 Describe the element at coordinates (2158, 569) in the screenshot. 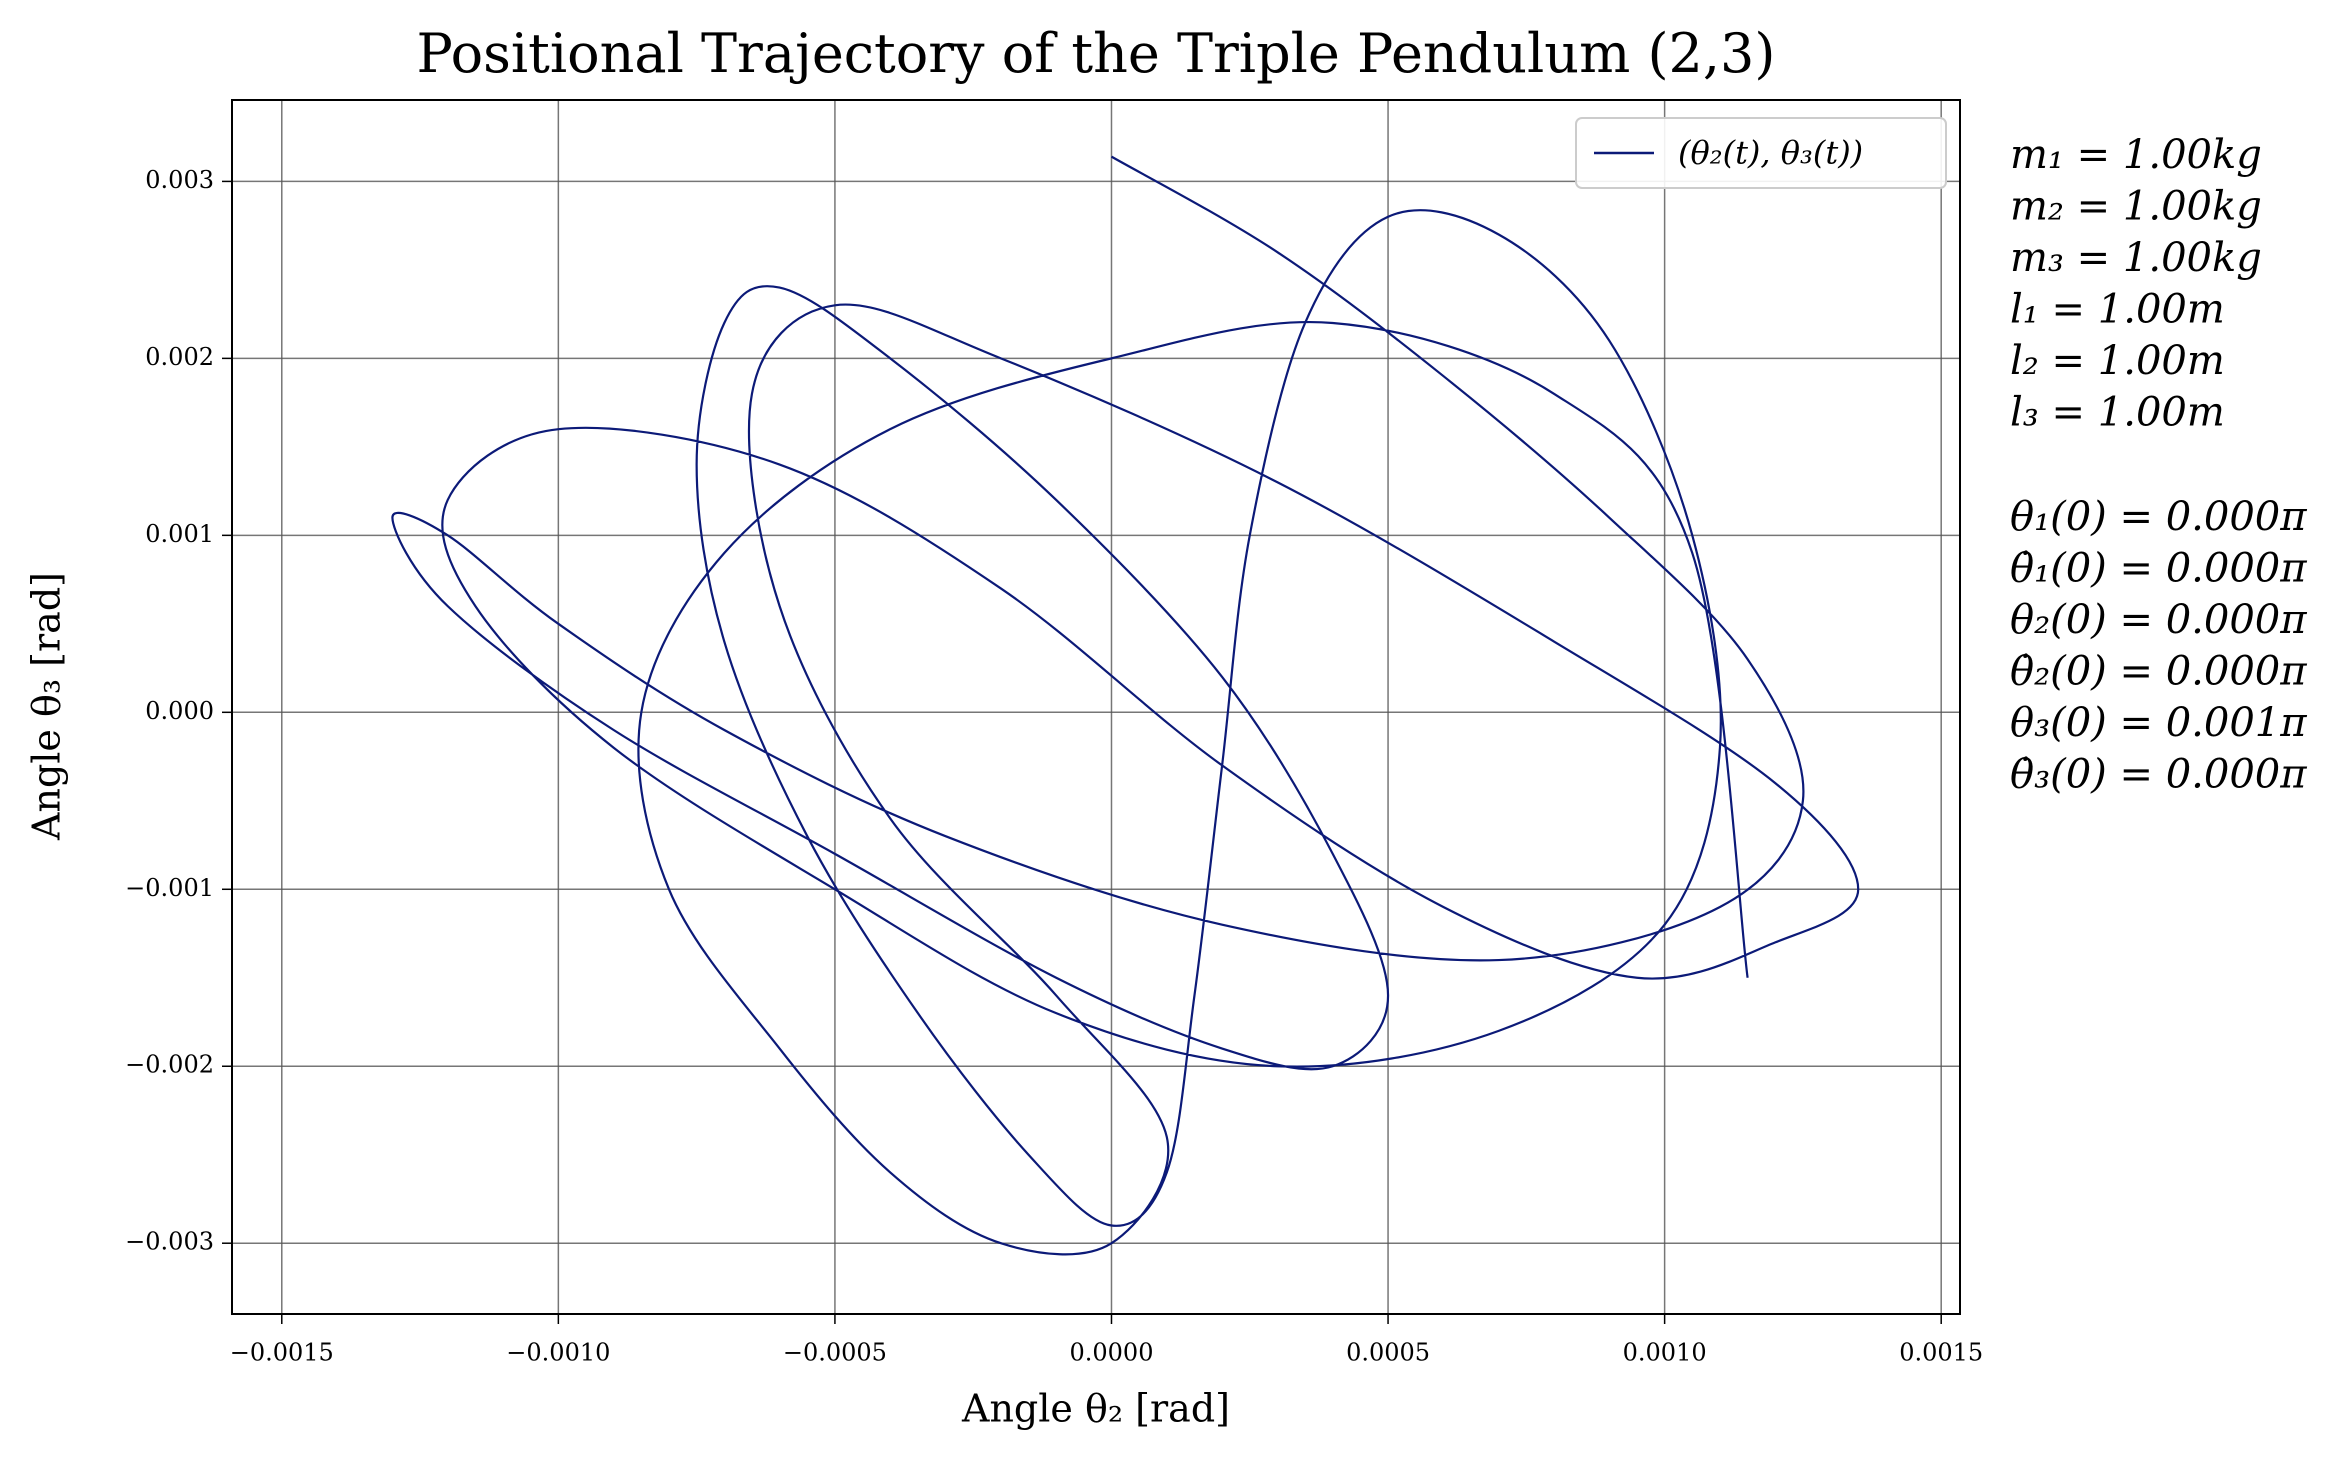

I see `parameter-annotation: θ̇₁(0) = 0.000π` at that location.